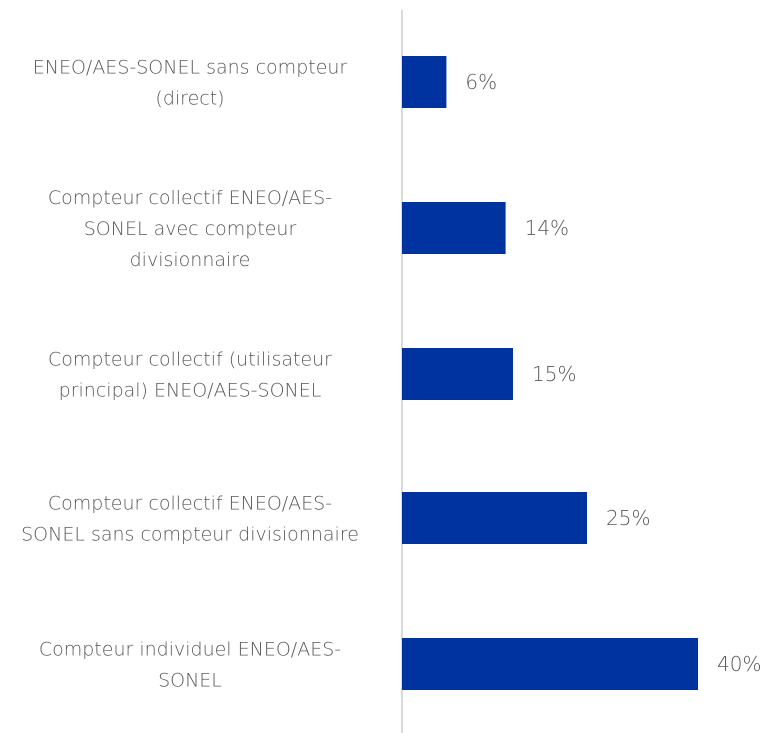 This screenshot has height=733, width=767. Describe the element at coordinates (190, 665) in the screenshot. I see `category-label-5: Compteur individuel ENEO/AES- SONEL` at that location.